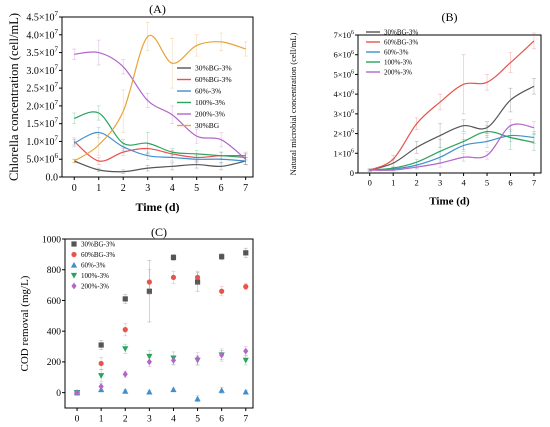 This screenshot has height=427, width=550. What do you see at coordinates (42, 123) in the screenshot?
I see `y-tick-label: 1.5×10⁷` at bounding box center [42, 123].